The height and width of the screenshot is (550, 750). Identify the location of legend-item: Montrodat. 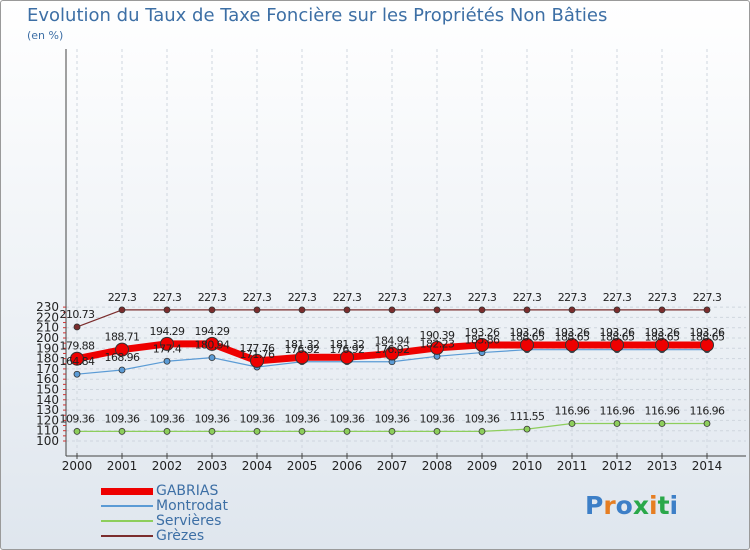
(201, 506).